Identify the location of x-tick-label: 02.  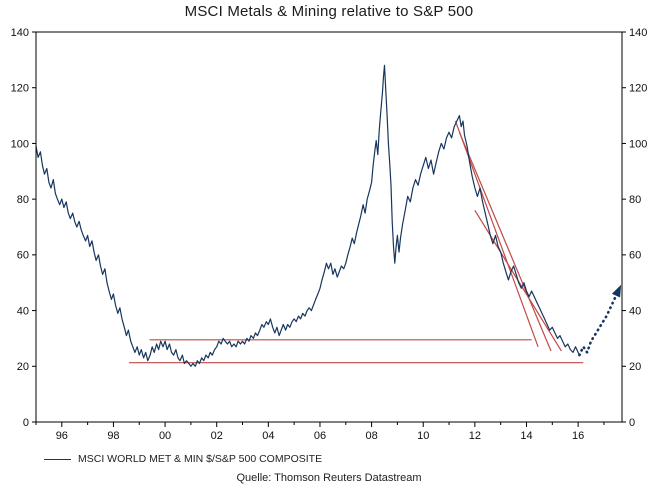
(217, 436).